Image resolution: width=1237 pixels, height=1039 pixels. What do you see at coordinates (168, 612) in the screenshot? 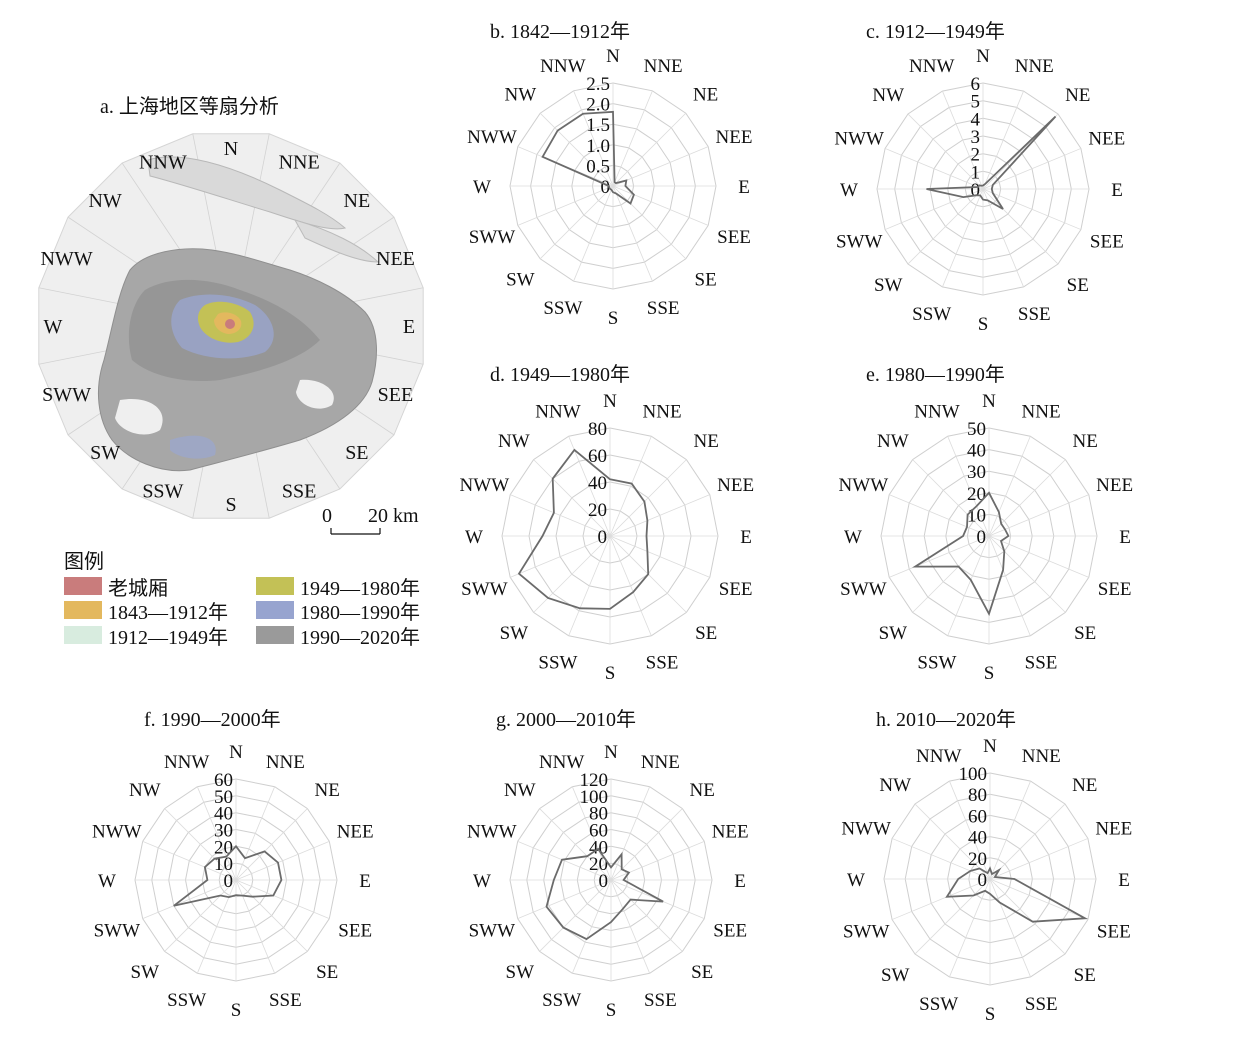
I see `legend-label: 1843—1912年` at bounding box center [168, 612].